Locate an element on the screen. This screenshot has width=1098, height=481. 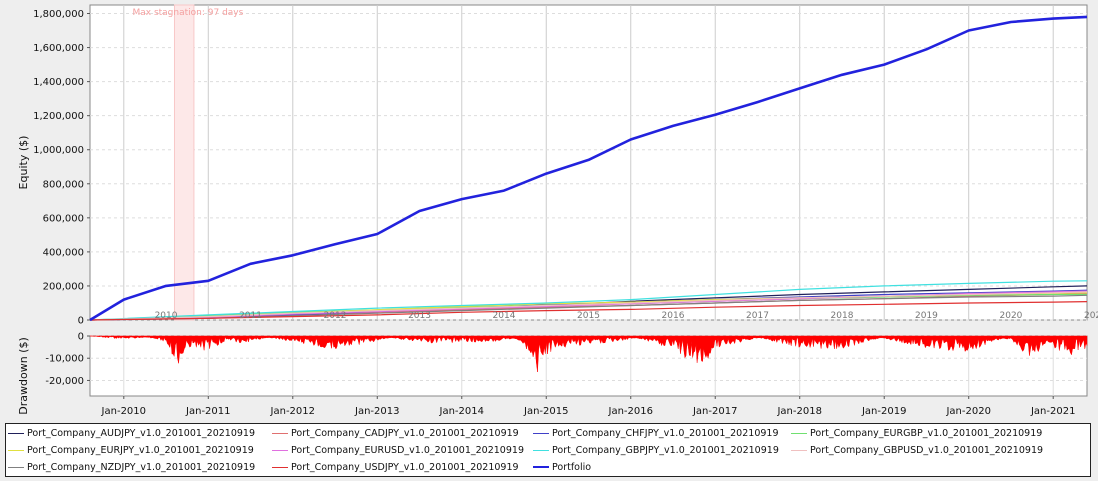
drawdown-x-tick-label: Jan-2020 is located at coordinates (967, 411).